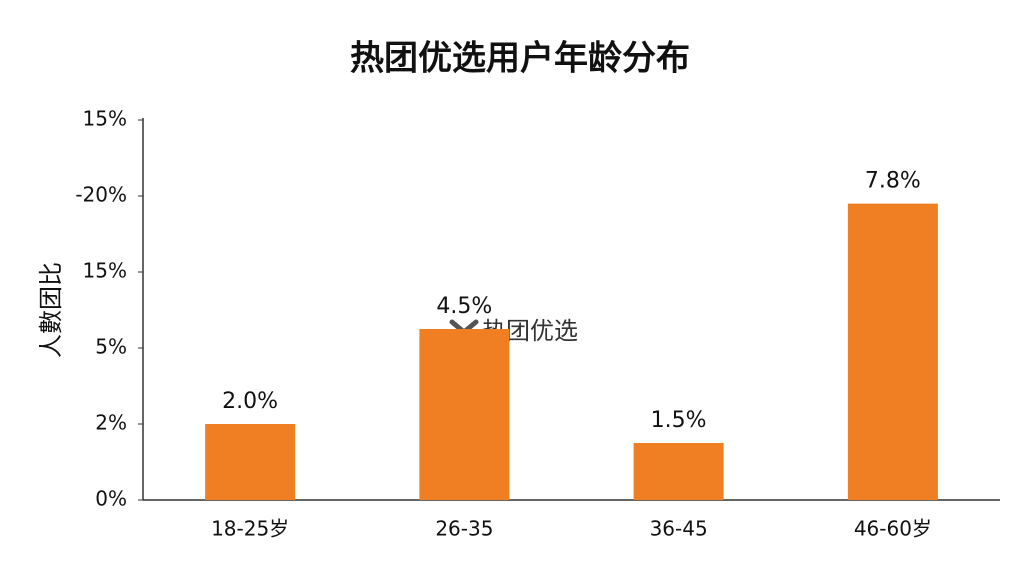 This screenshot has width=1024, height=576. What do you see at coordinates (111, 423) in the screenshot?
I see `y-tick-label: 2%` at bounding box center [111, 423].